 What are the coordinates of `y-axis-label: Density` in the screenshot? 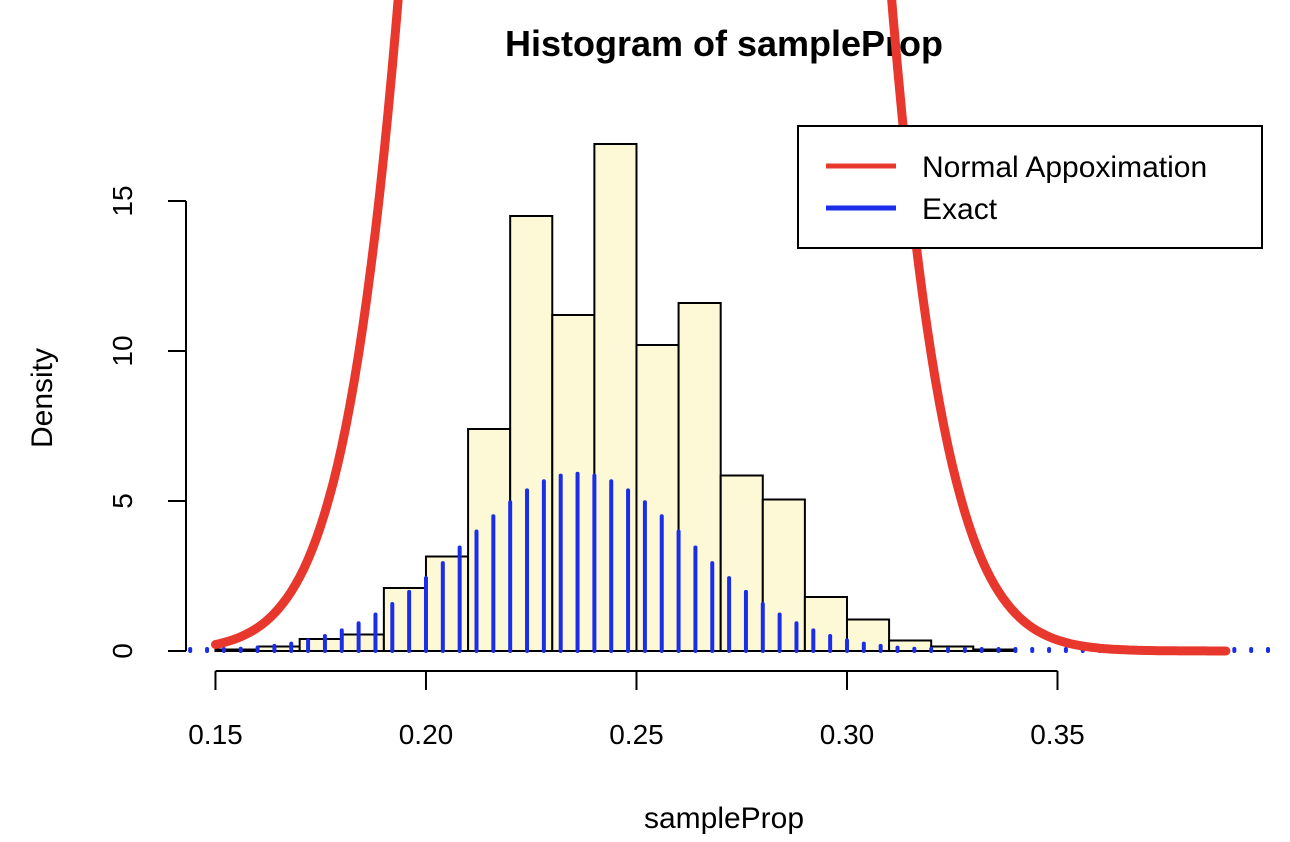 It's located at (42, 398).